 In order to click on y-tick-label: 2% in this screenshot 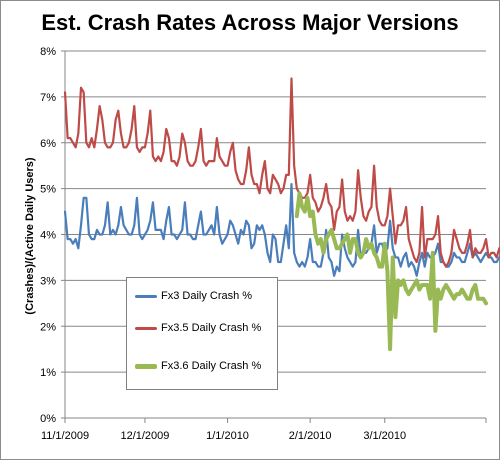, I will do `click(48, 327)`.